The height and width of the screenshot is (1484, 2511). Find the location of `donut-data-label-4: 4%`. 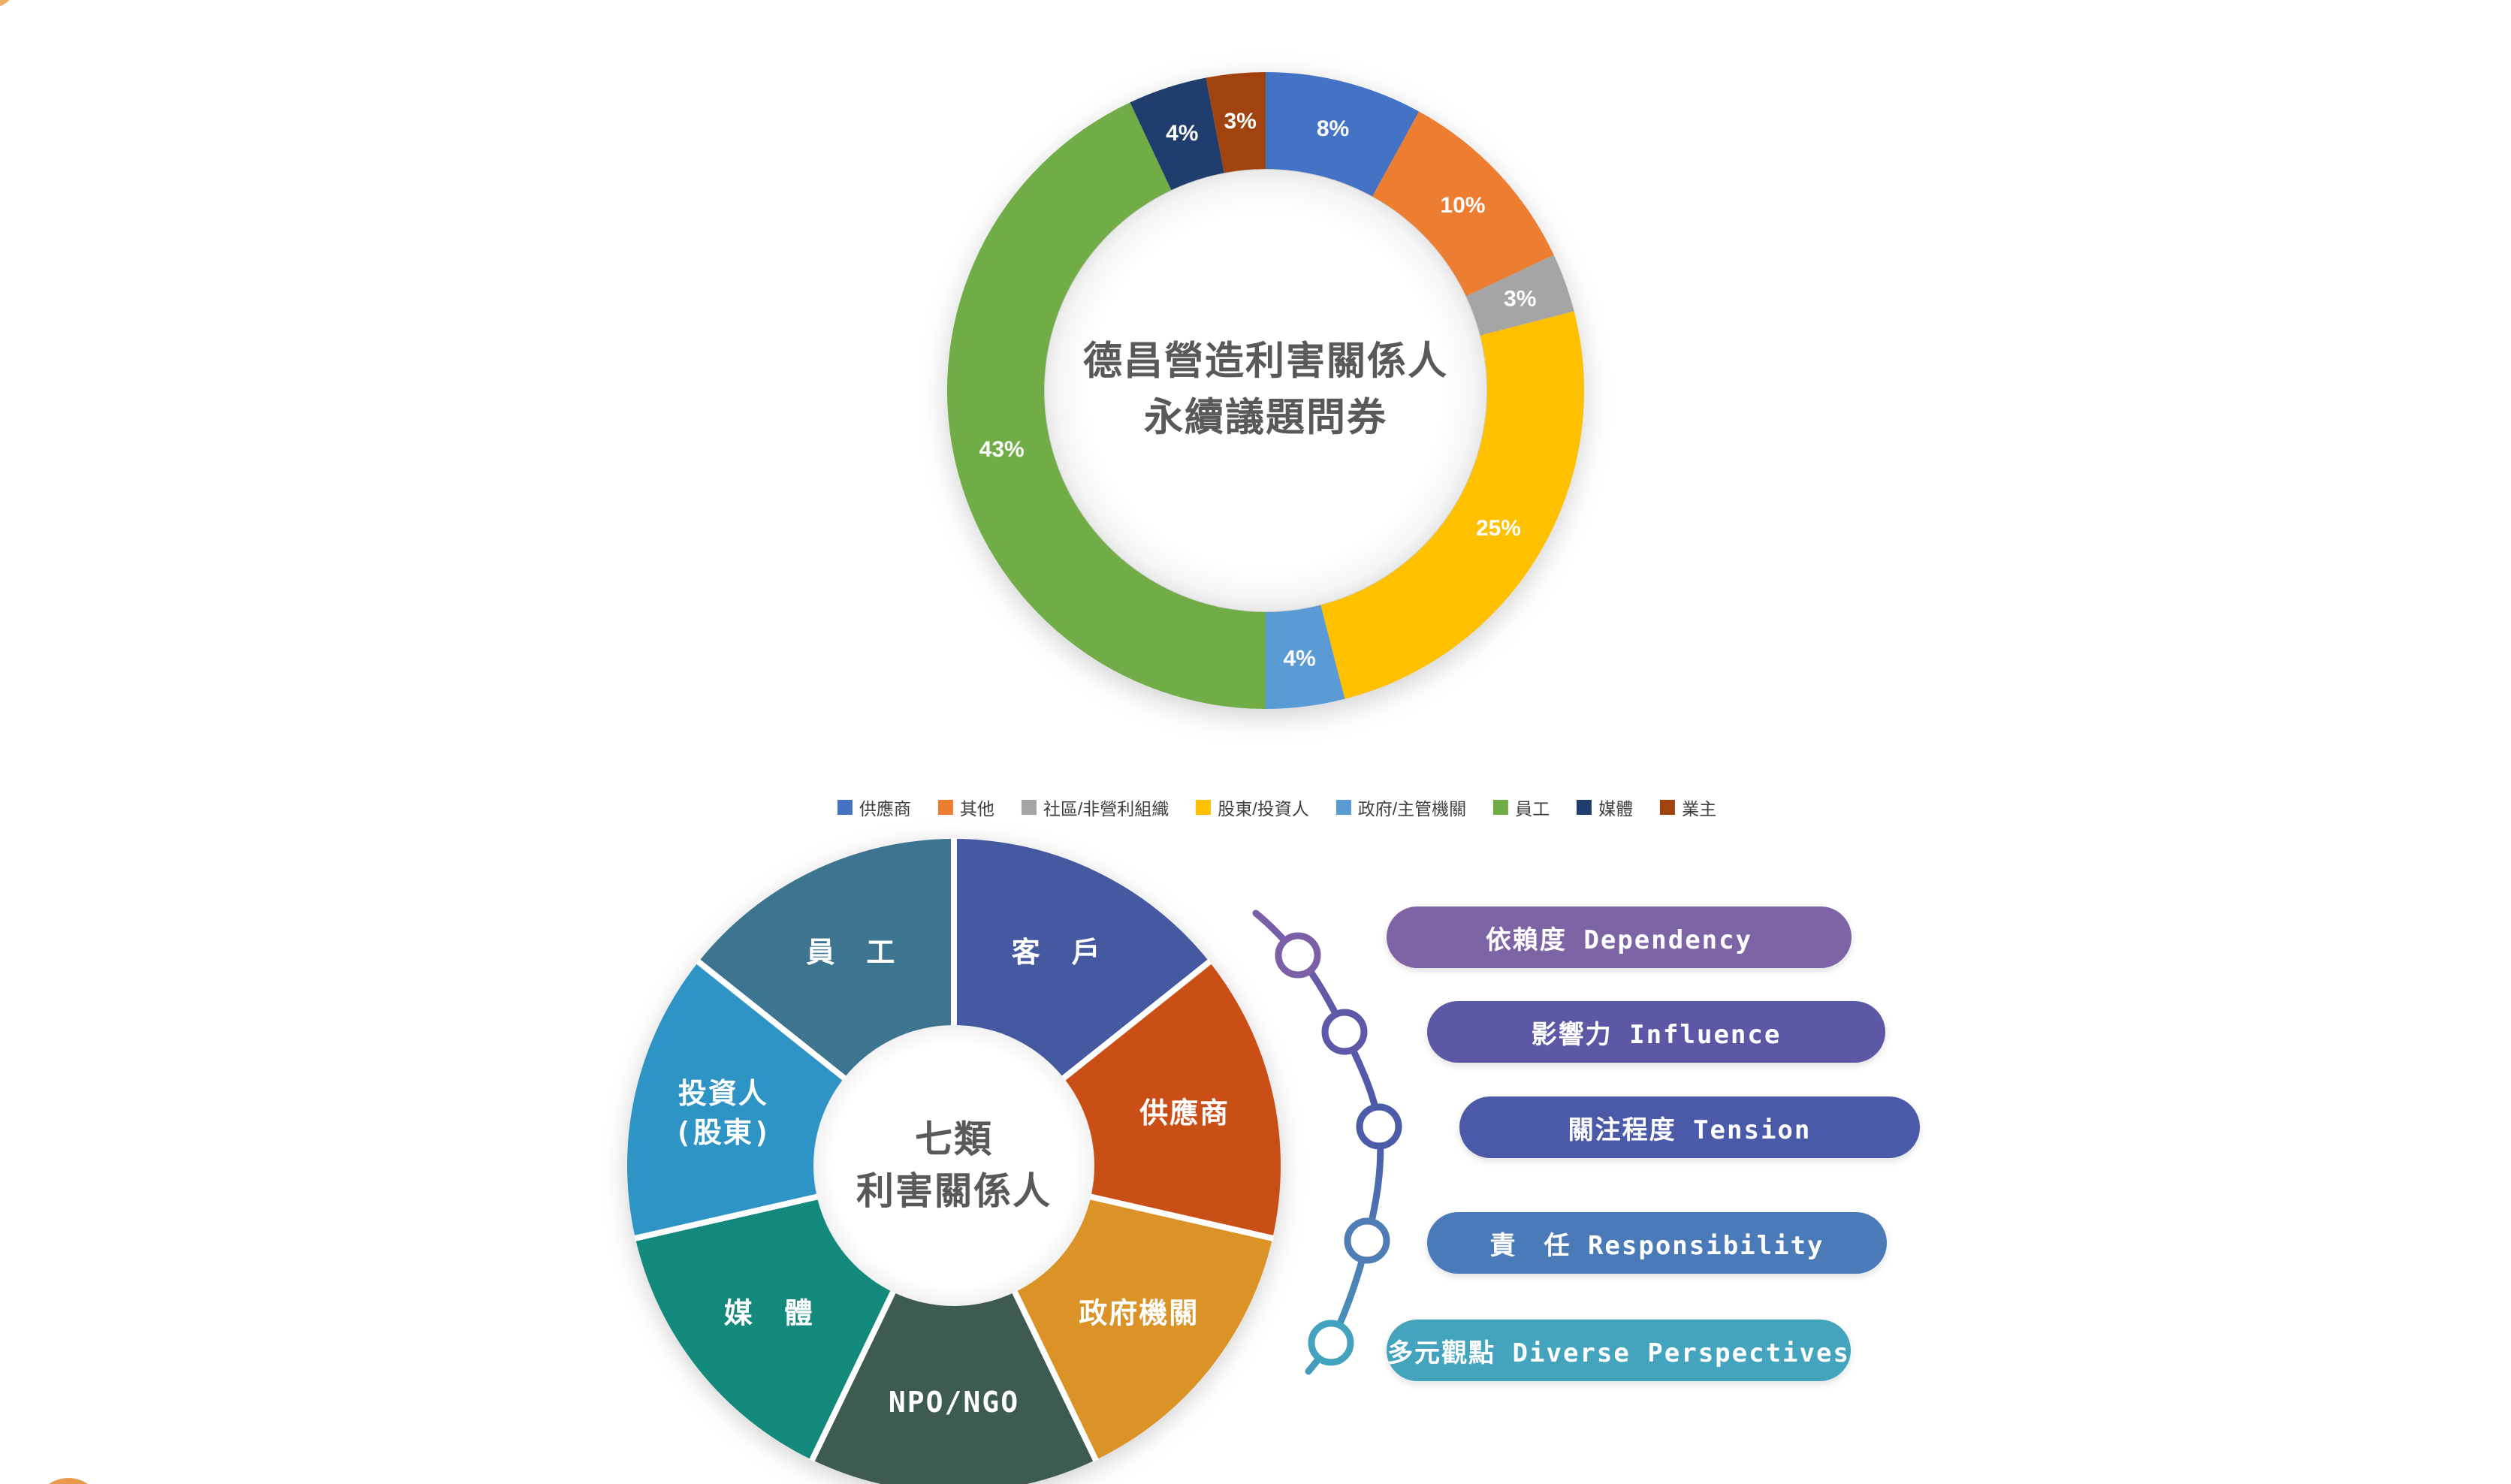

donut-data-label-4: 4% is located at coordinates (1299, 659).